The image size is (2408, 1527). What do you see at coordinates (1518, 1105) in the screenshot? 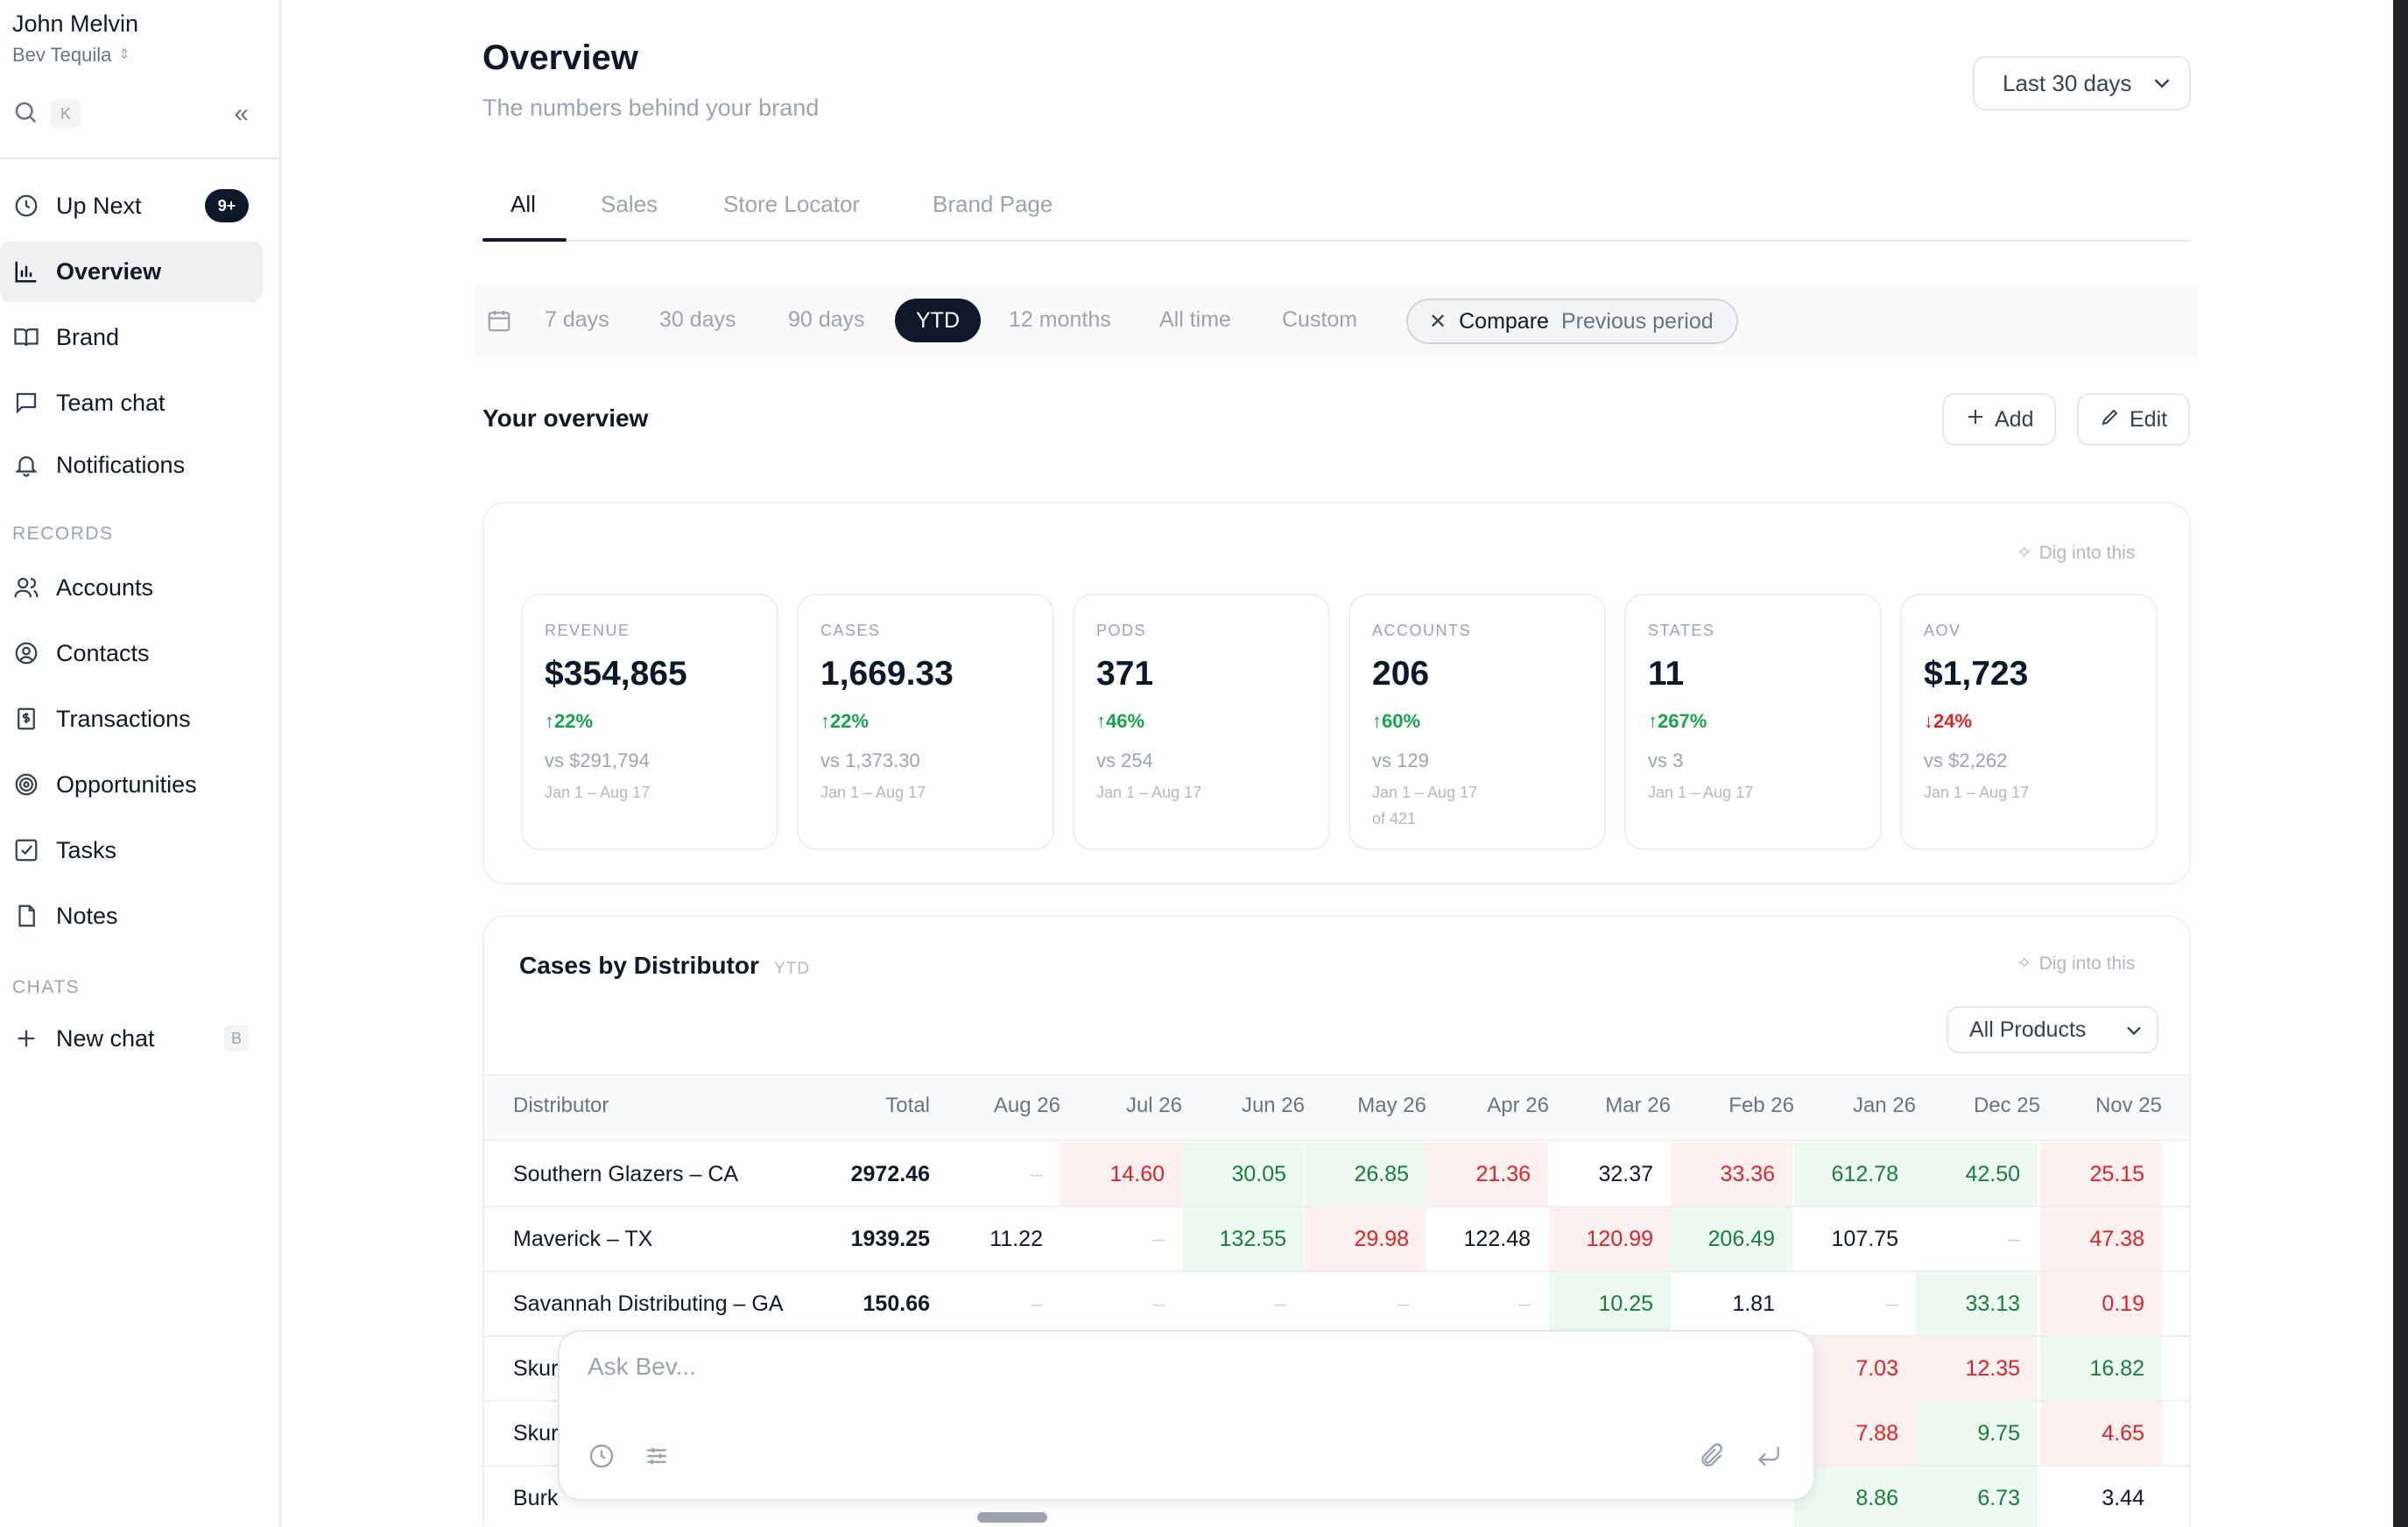
I see `column-header: Apr 26` at bounding box center [1518, 1105].